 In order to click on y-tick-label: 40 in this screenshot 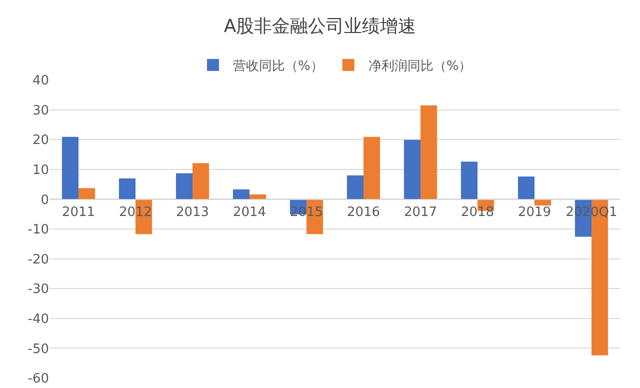, I will do `click(40, 81)`.